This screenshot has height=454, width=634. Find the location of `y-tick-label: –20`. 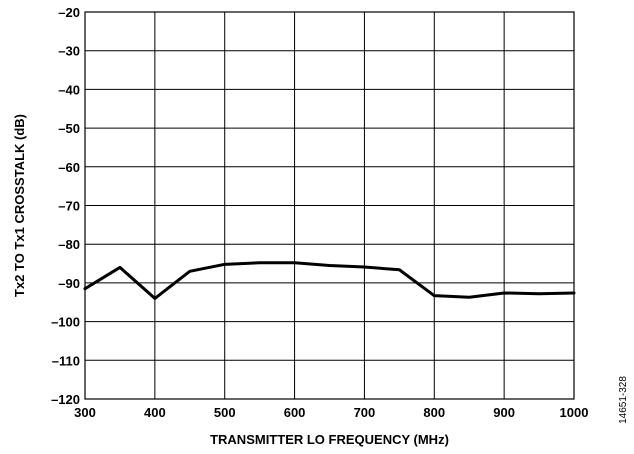

y-tick-label: –20 is located at coordinates (69, 12).